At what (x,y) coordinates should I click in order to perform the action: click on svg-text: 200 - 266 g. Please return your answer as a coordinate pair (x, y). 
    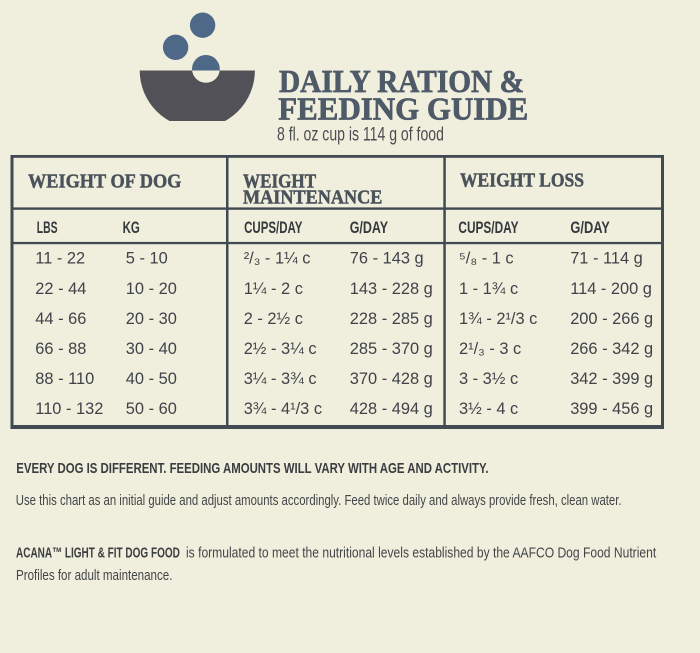
    Looking at the image, I should click on (611, 319).